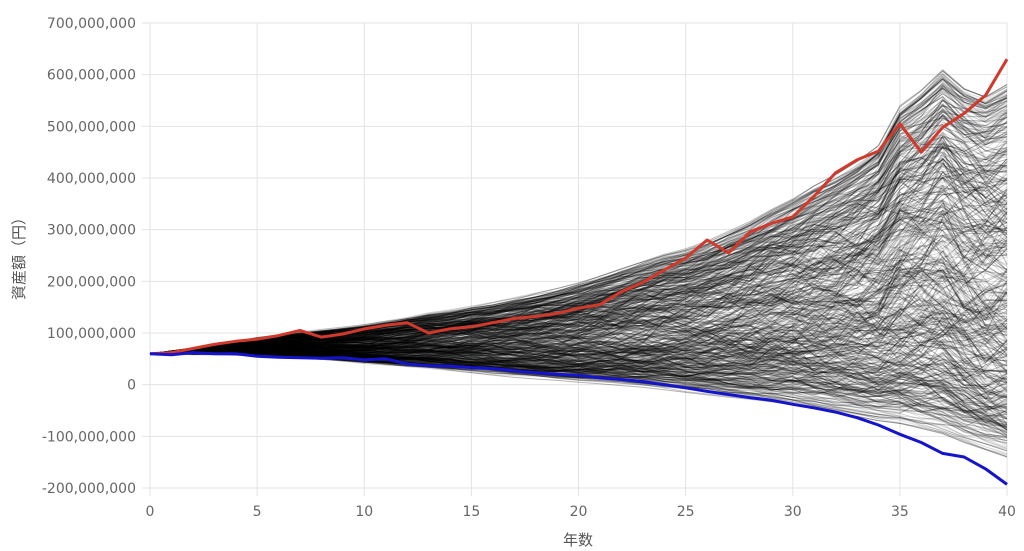 The height and width of the screenshot is (551, 1024). Describe the element at coordinates (686, 512) in the screenshot. I see `x-tick-label: 25` at that location.